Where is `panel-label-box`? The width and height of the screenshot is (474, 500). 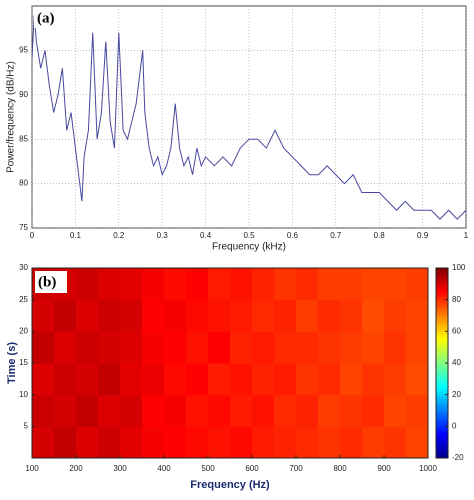
panel-label-box is located at coordinates (49, 18).